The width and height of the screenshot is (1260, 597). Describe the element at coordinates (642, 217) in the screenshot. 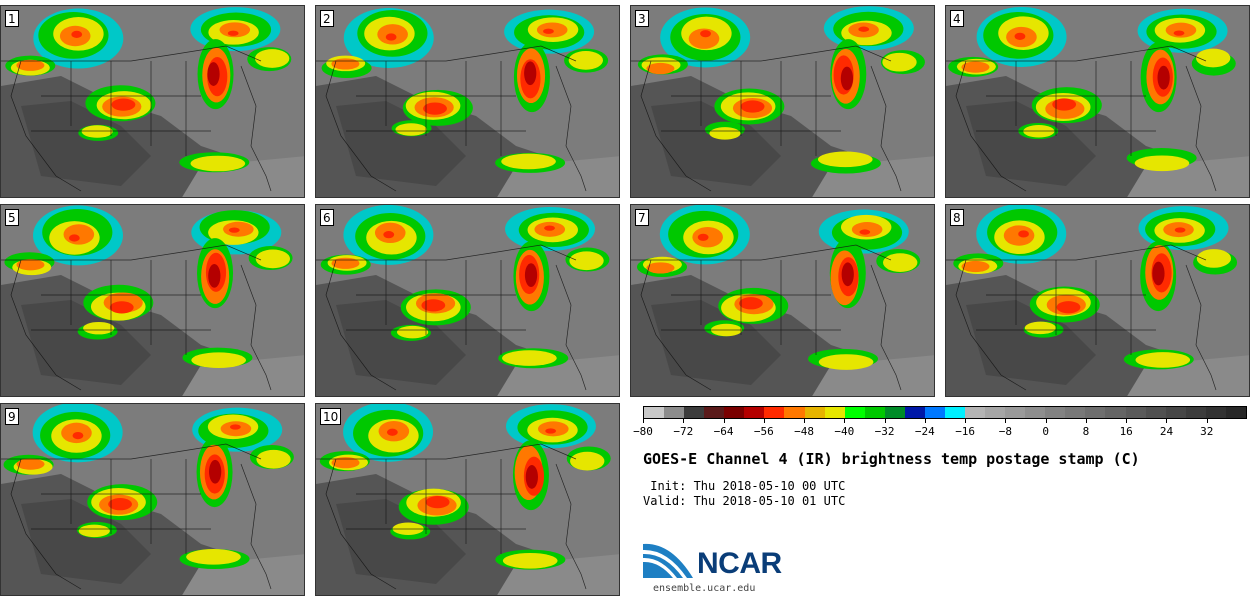

I see `panel-number: 7` at that location.